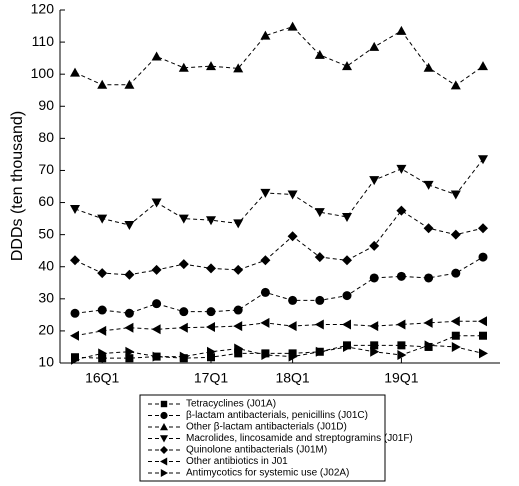 The height and width of the screenshot is (486, 519). I want to click on y-tick-label: 70, so click(46, 169).